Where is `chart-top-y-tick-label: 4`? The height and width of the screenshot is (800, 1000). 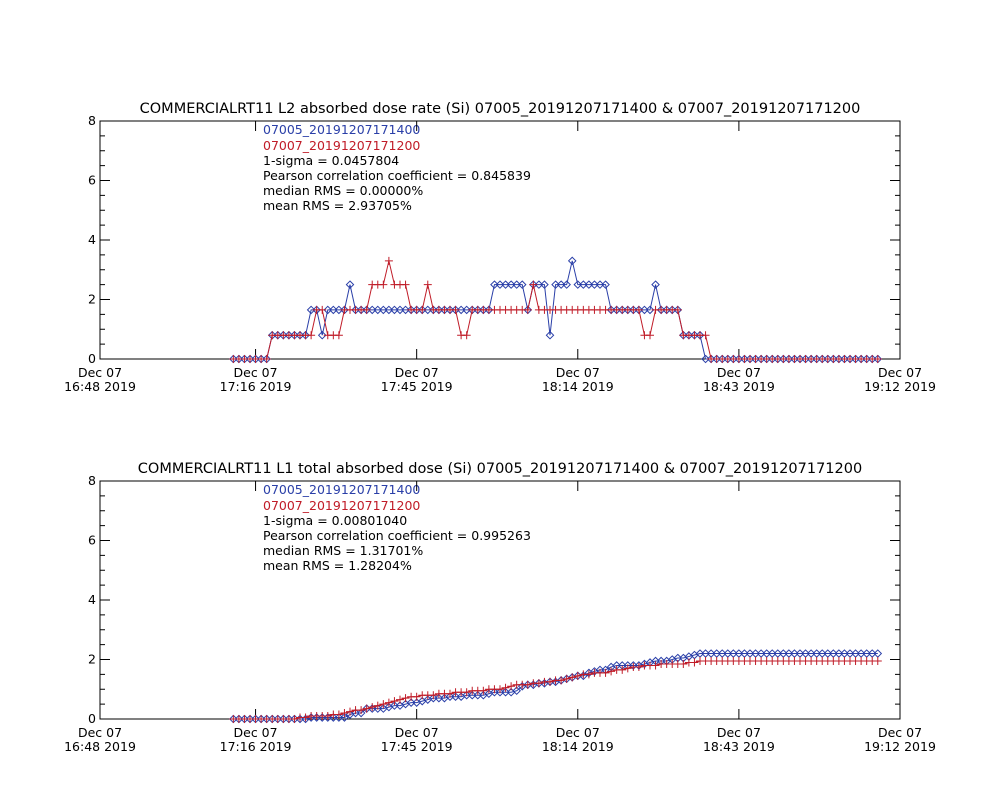
chart-top-y-tick-label: 4 is located at coordinates (92, 239).